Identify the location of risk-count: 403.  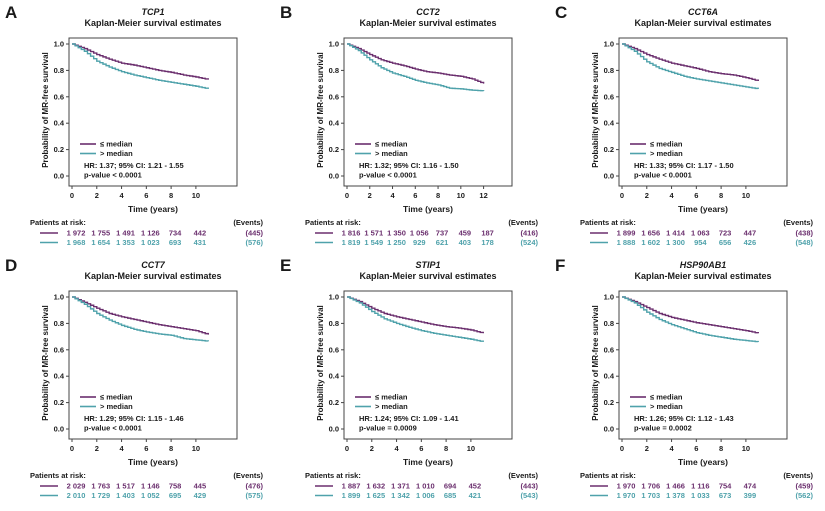
(465, 242).